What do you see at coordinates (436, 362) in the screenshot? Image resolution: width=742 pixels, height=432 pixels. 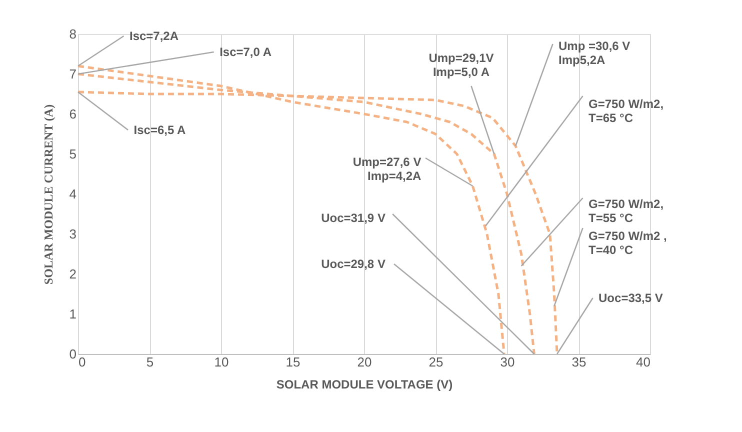 I see `x-tick-label: 25` at bounding box center [436, 362].